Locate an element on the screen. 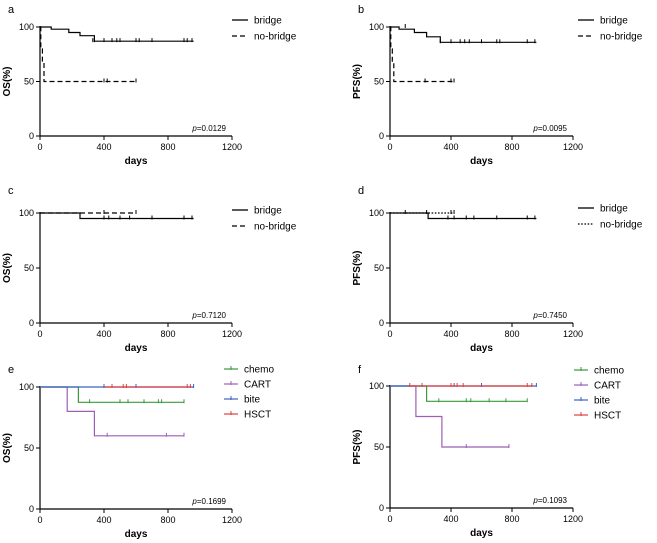  panel-label-d: d is located at coordinates (361, 191).